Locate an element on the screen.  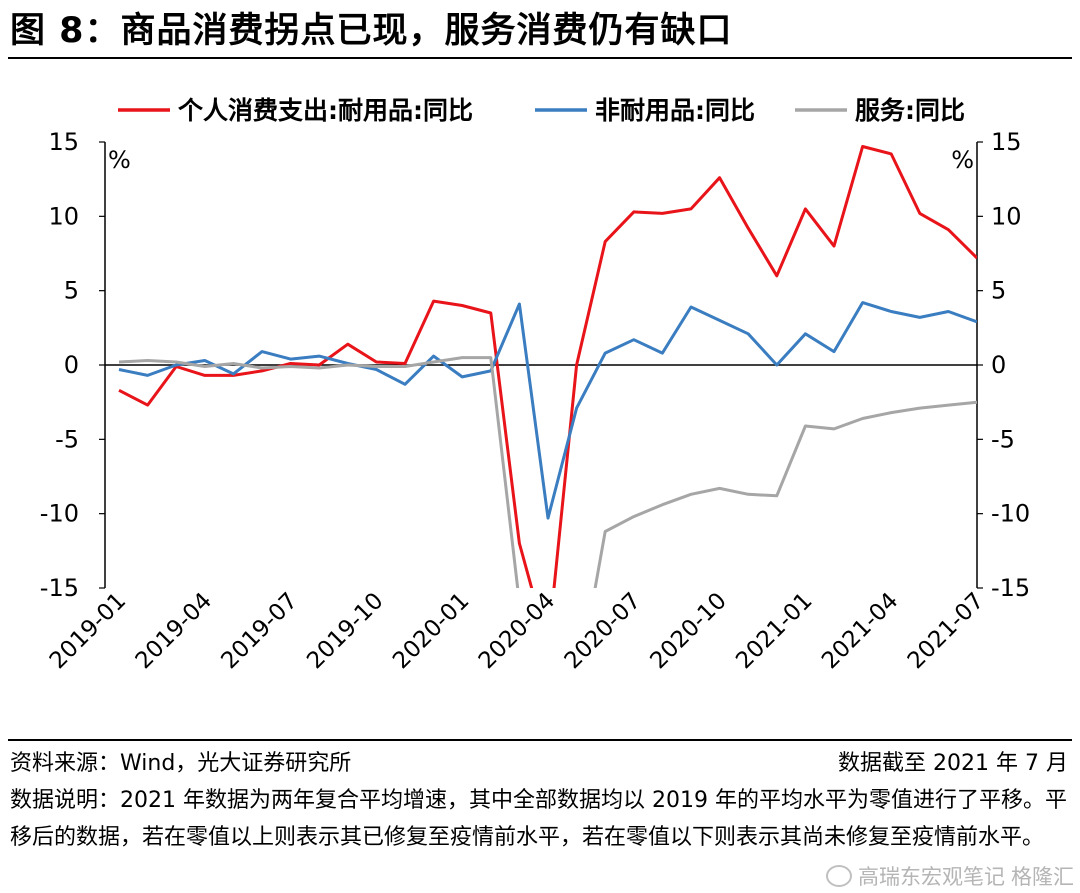
x-tick-label: 2021-07 is located at coordinates (946, 631).